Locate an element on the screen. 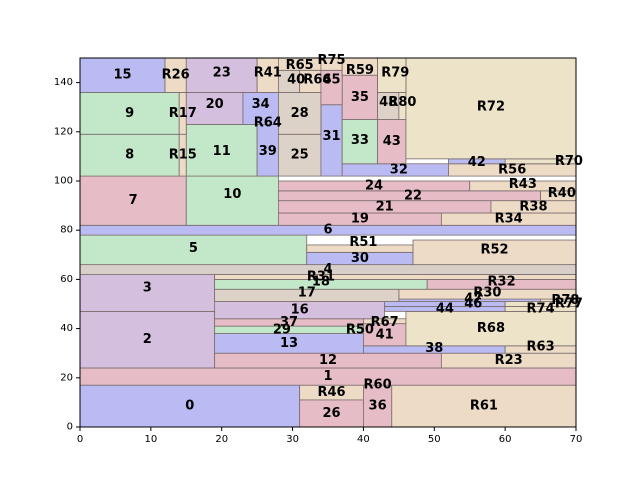  rect-r61 is located at coordinates (484, 406).